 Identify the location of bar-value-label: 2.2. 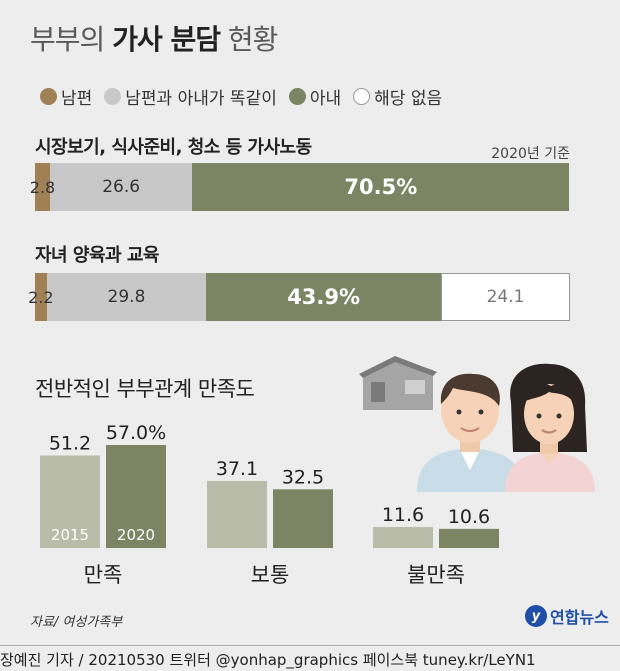
(41, 297).